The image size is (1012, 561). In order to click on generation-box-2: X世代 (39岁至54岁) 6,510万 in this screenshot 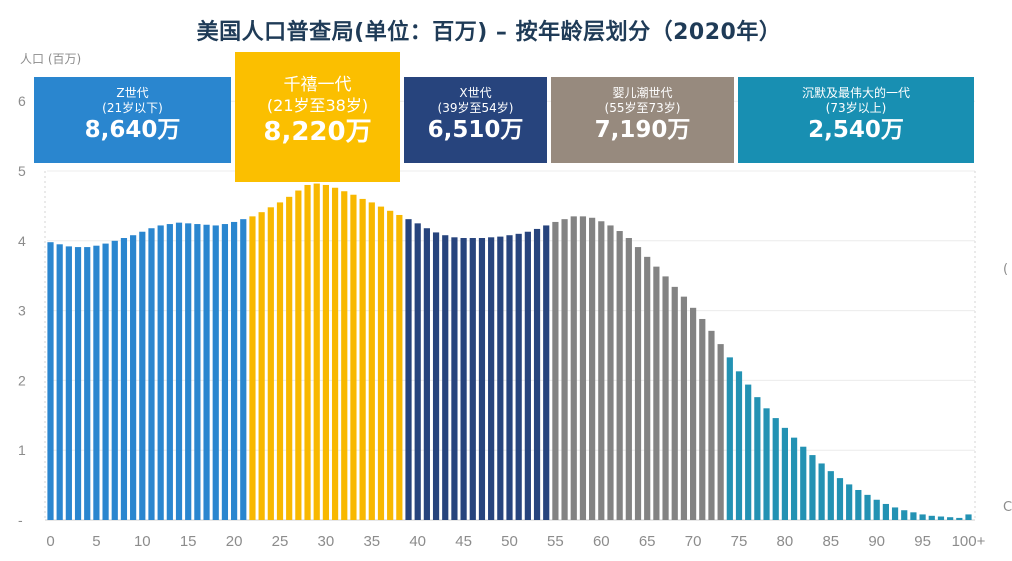, I will do `click(475, 120)`.